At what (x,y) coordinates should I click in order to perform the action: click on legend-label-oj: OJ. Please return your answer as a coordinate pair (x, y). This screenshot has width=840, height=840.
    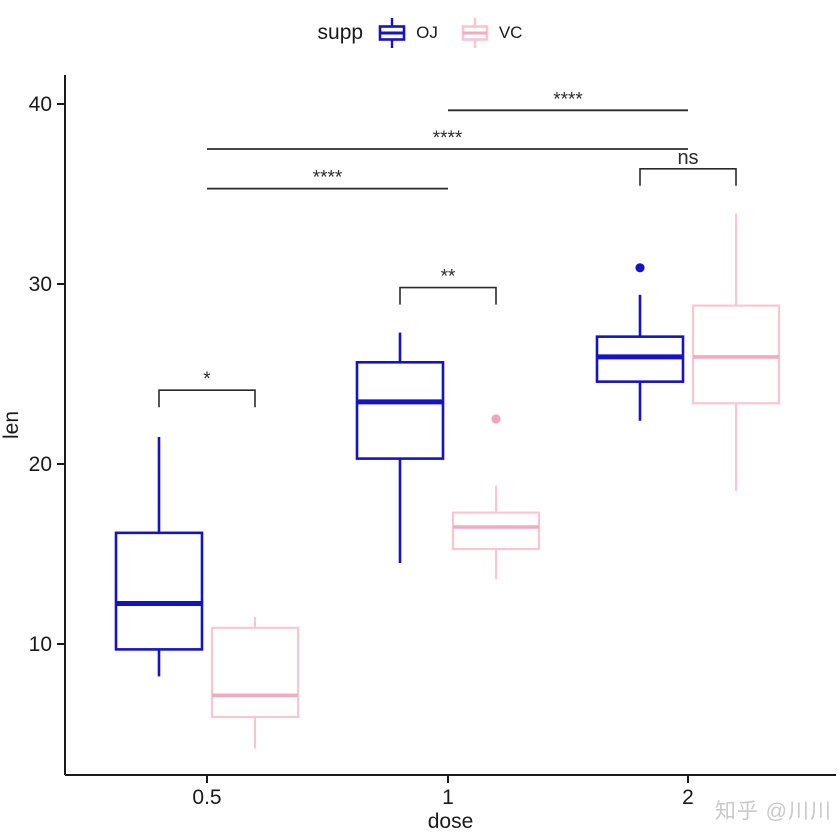
    Looking at the image, I should click on (427, 32).